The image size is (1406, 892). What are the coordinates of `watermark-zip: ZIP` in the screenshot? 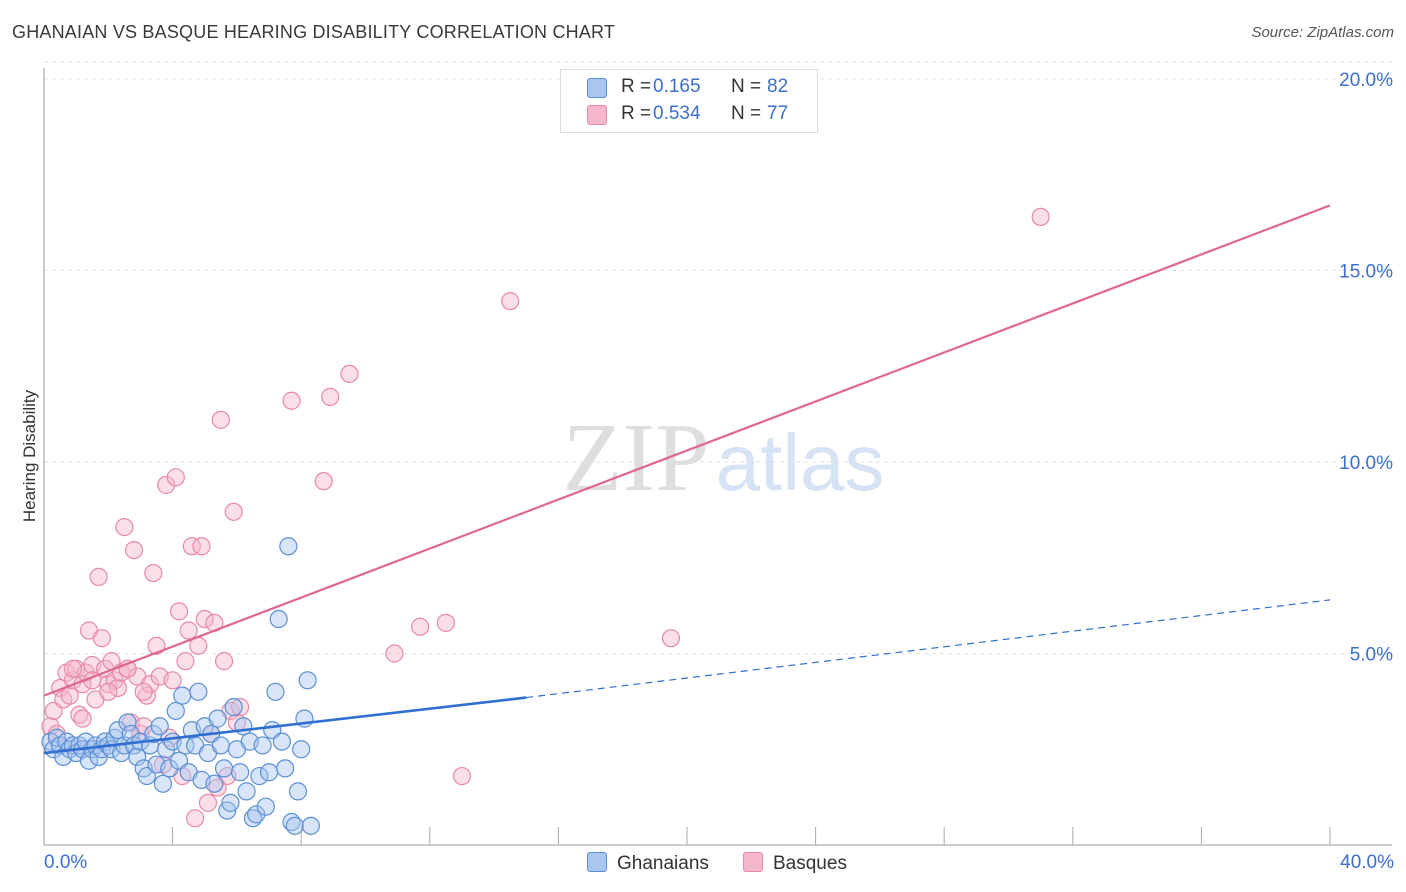 It's located at (636, 458).